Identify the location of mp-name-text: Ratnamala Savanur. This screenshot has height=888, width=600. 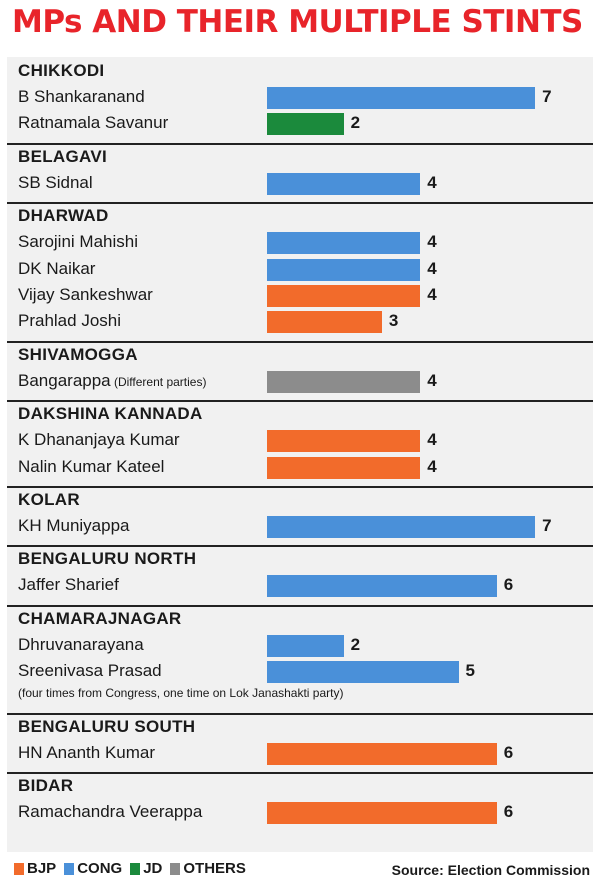
(93, 123).